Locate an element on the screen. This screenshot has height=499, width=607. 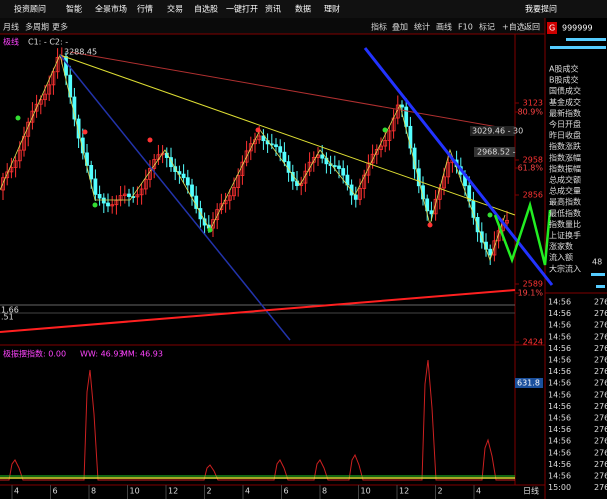
axis-label: 2856 is located at coordinates (533, 195).